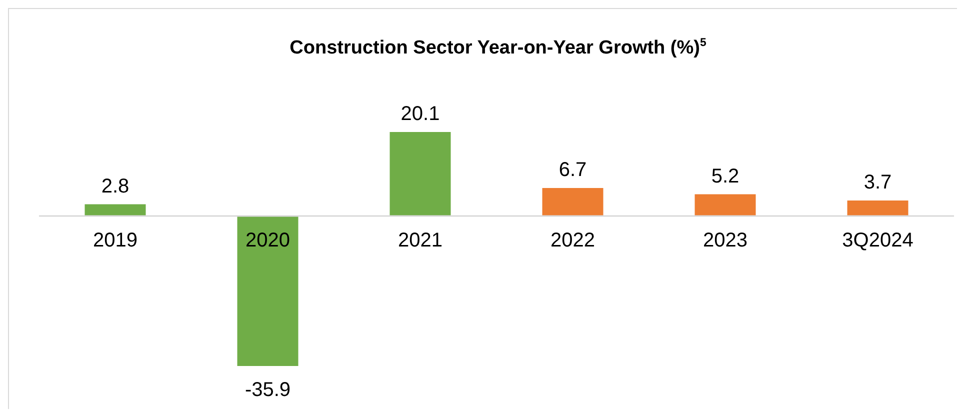  Describe the element at coordinates (498, 47) in the screenshot. I see `chart-title: Construction Sector Year-on-Year Growth (%)$^{5}$` at that location.